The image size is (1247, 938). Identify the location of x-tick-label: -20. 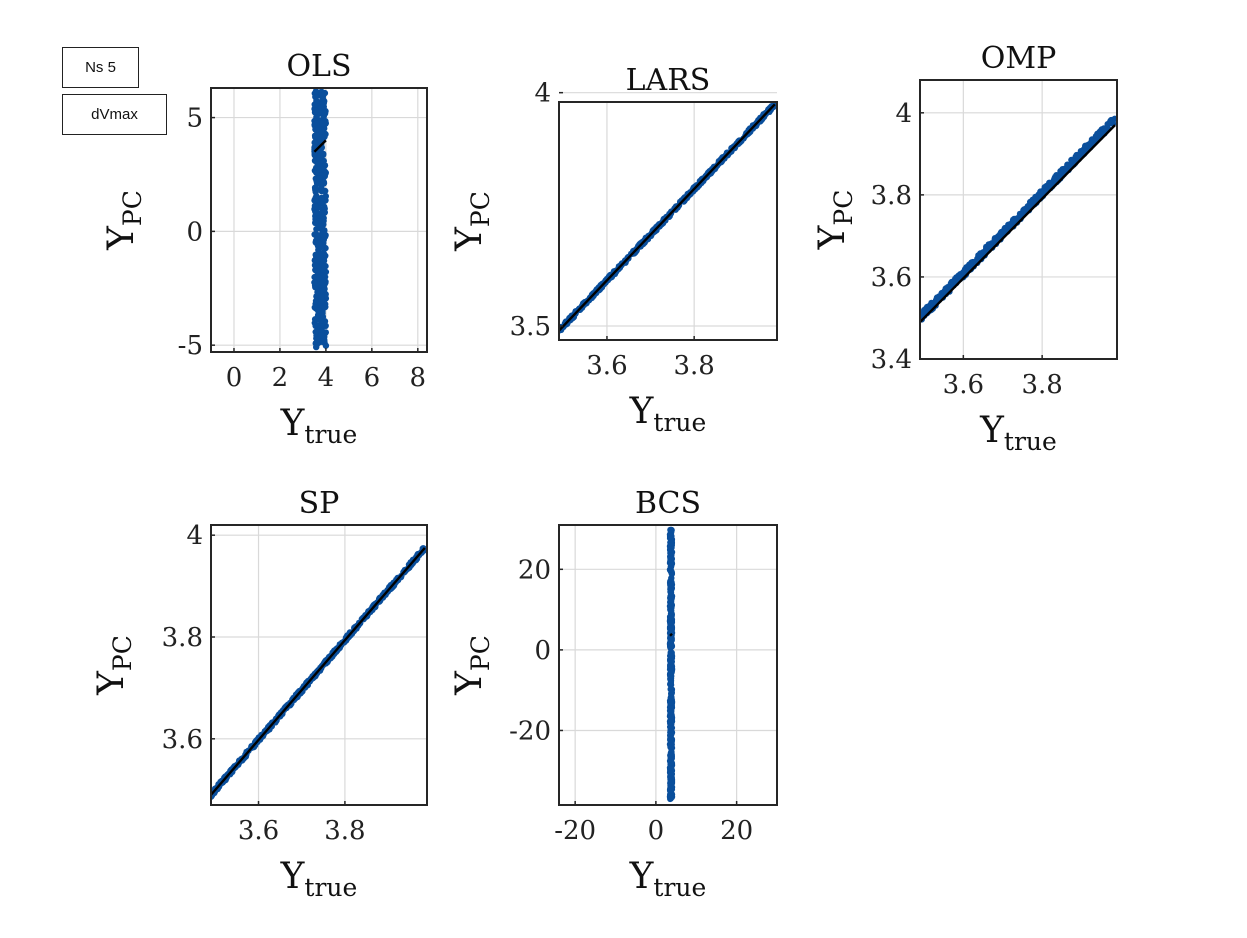
(575, 831).